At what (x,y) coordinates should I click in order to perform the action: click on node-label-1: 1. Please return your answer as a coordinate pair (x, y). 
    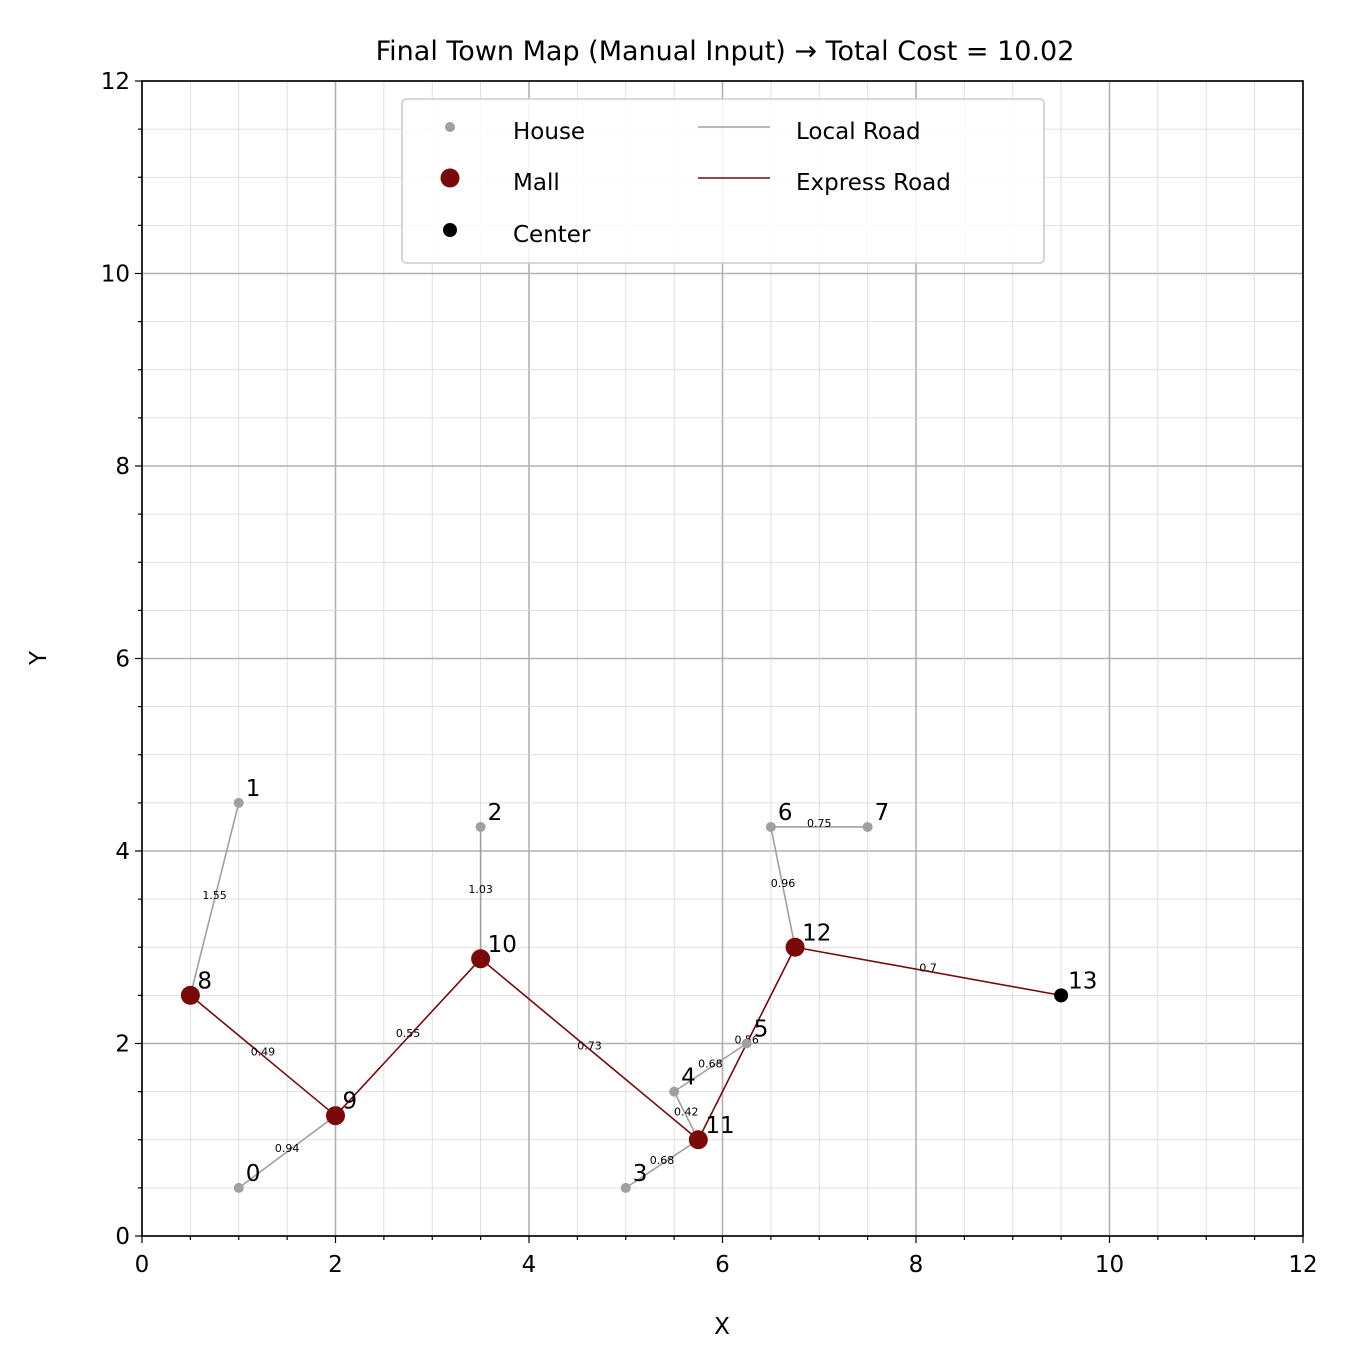
    Looking at the image, I should click on (253, 789).